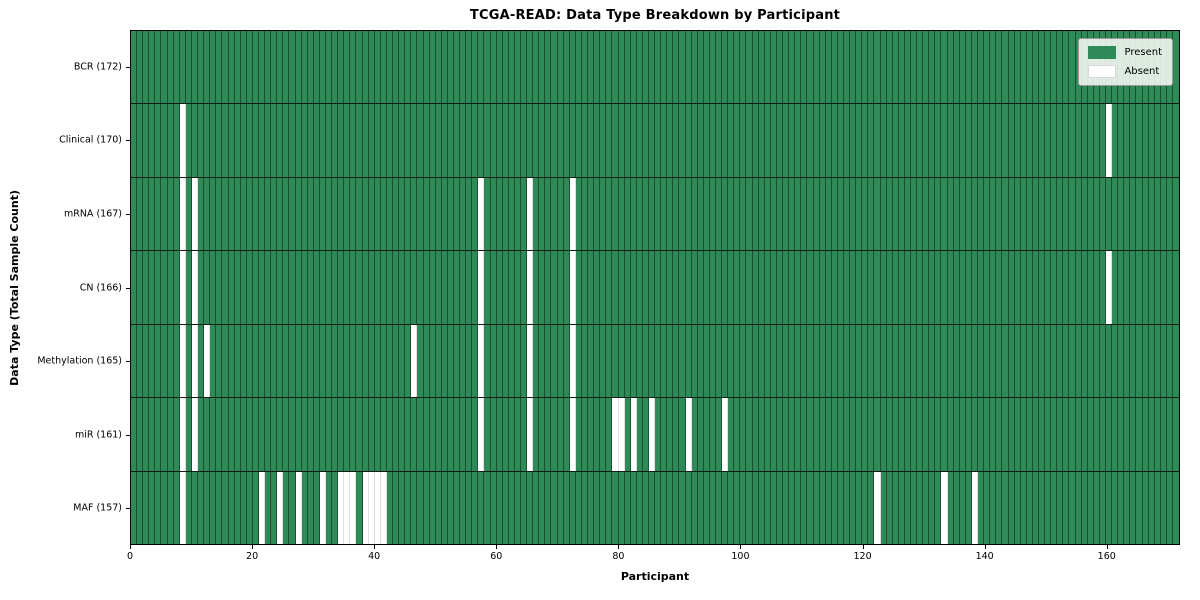 The width and height of the screenshot is (1200, 600). Describe the element at coordinates (618, 556) in the screenshot. I see `x-tick-label: 80` at that location.